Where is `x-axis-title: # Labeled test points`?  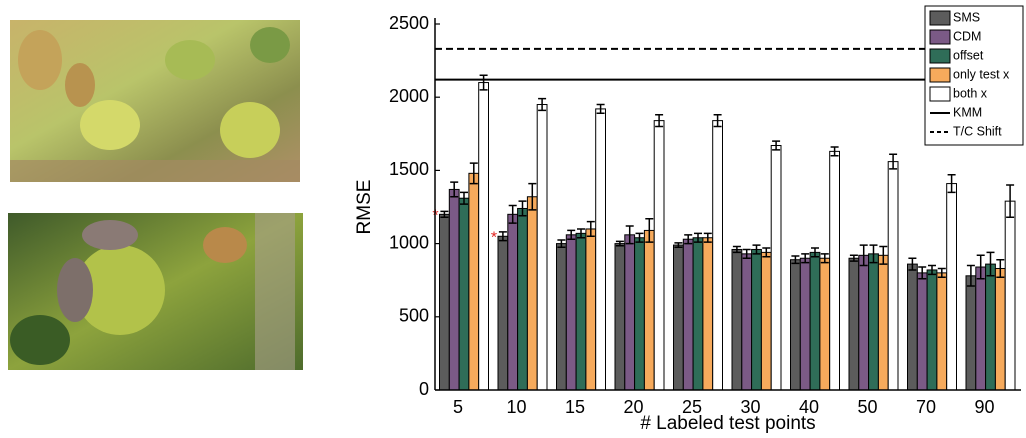 x-axis-title: # Labeled test points is located at coordinates (727, 423).